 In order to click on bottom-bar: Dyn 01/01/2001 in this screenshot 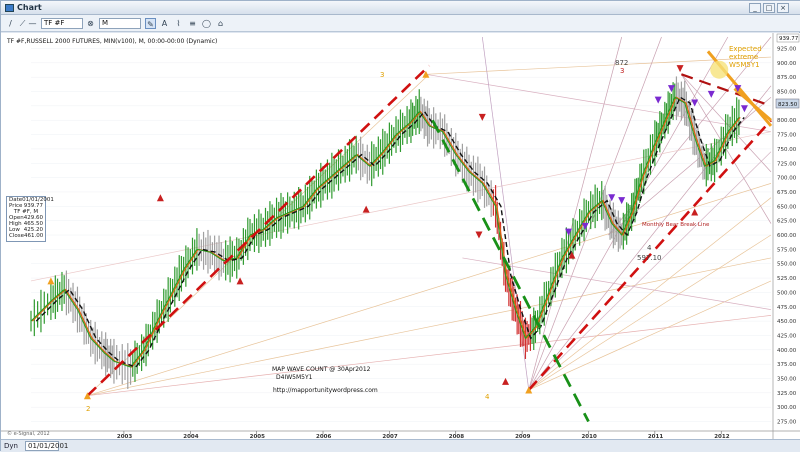, I will do `click(400, 445)`.